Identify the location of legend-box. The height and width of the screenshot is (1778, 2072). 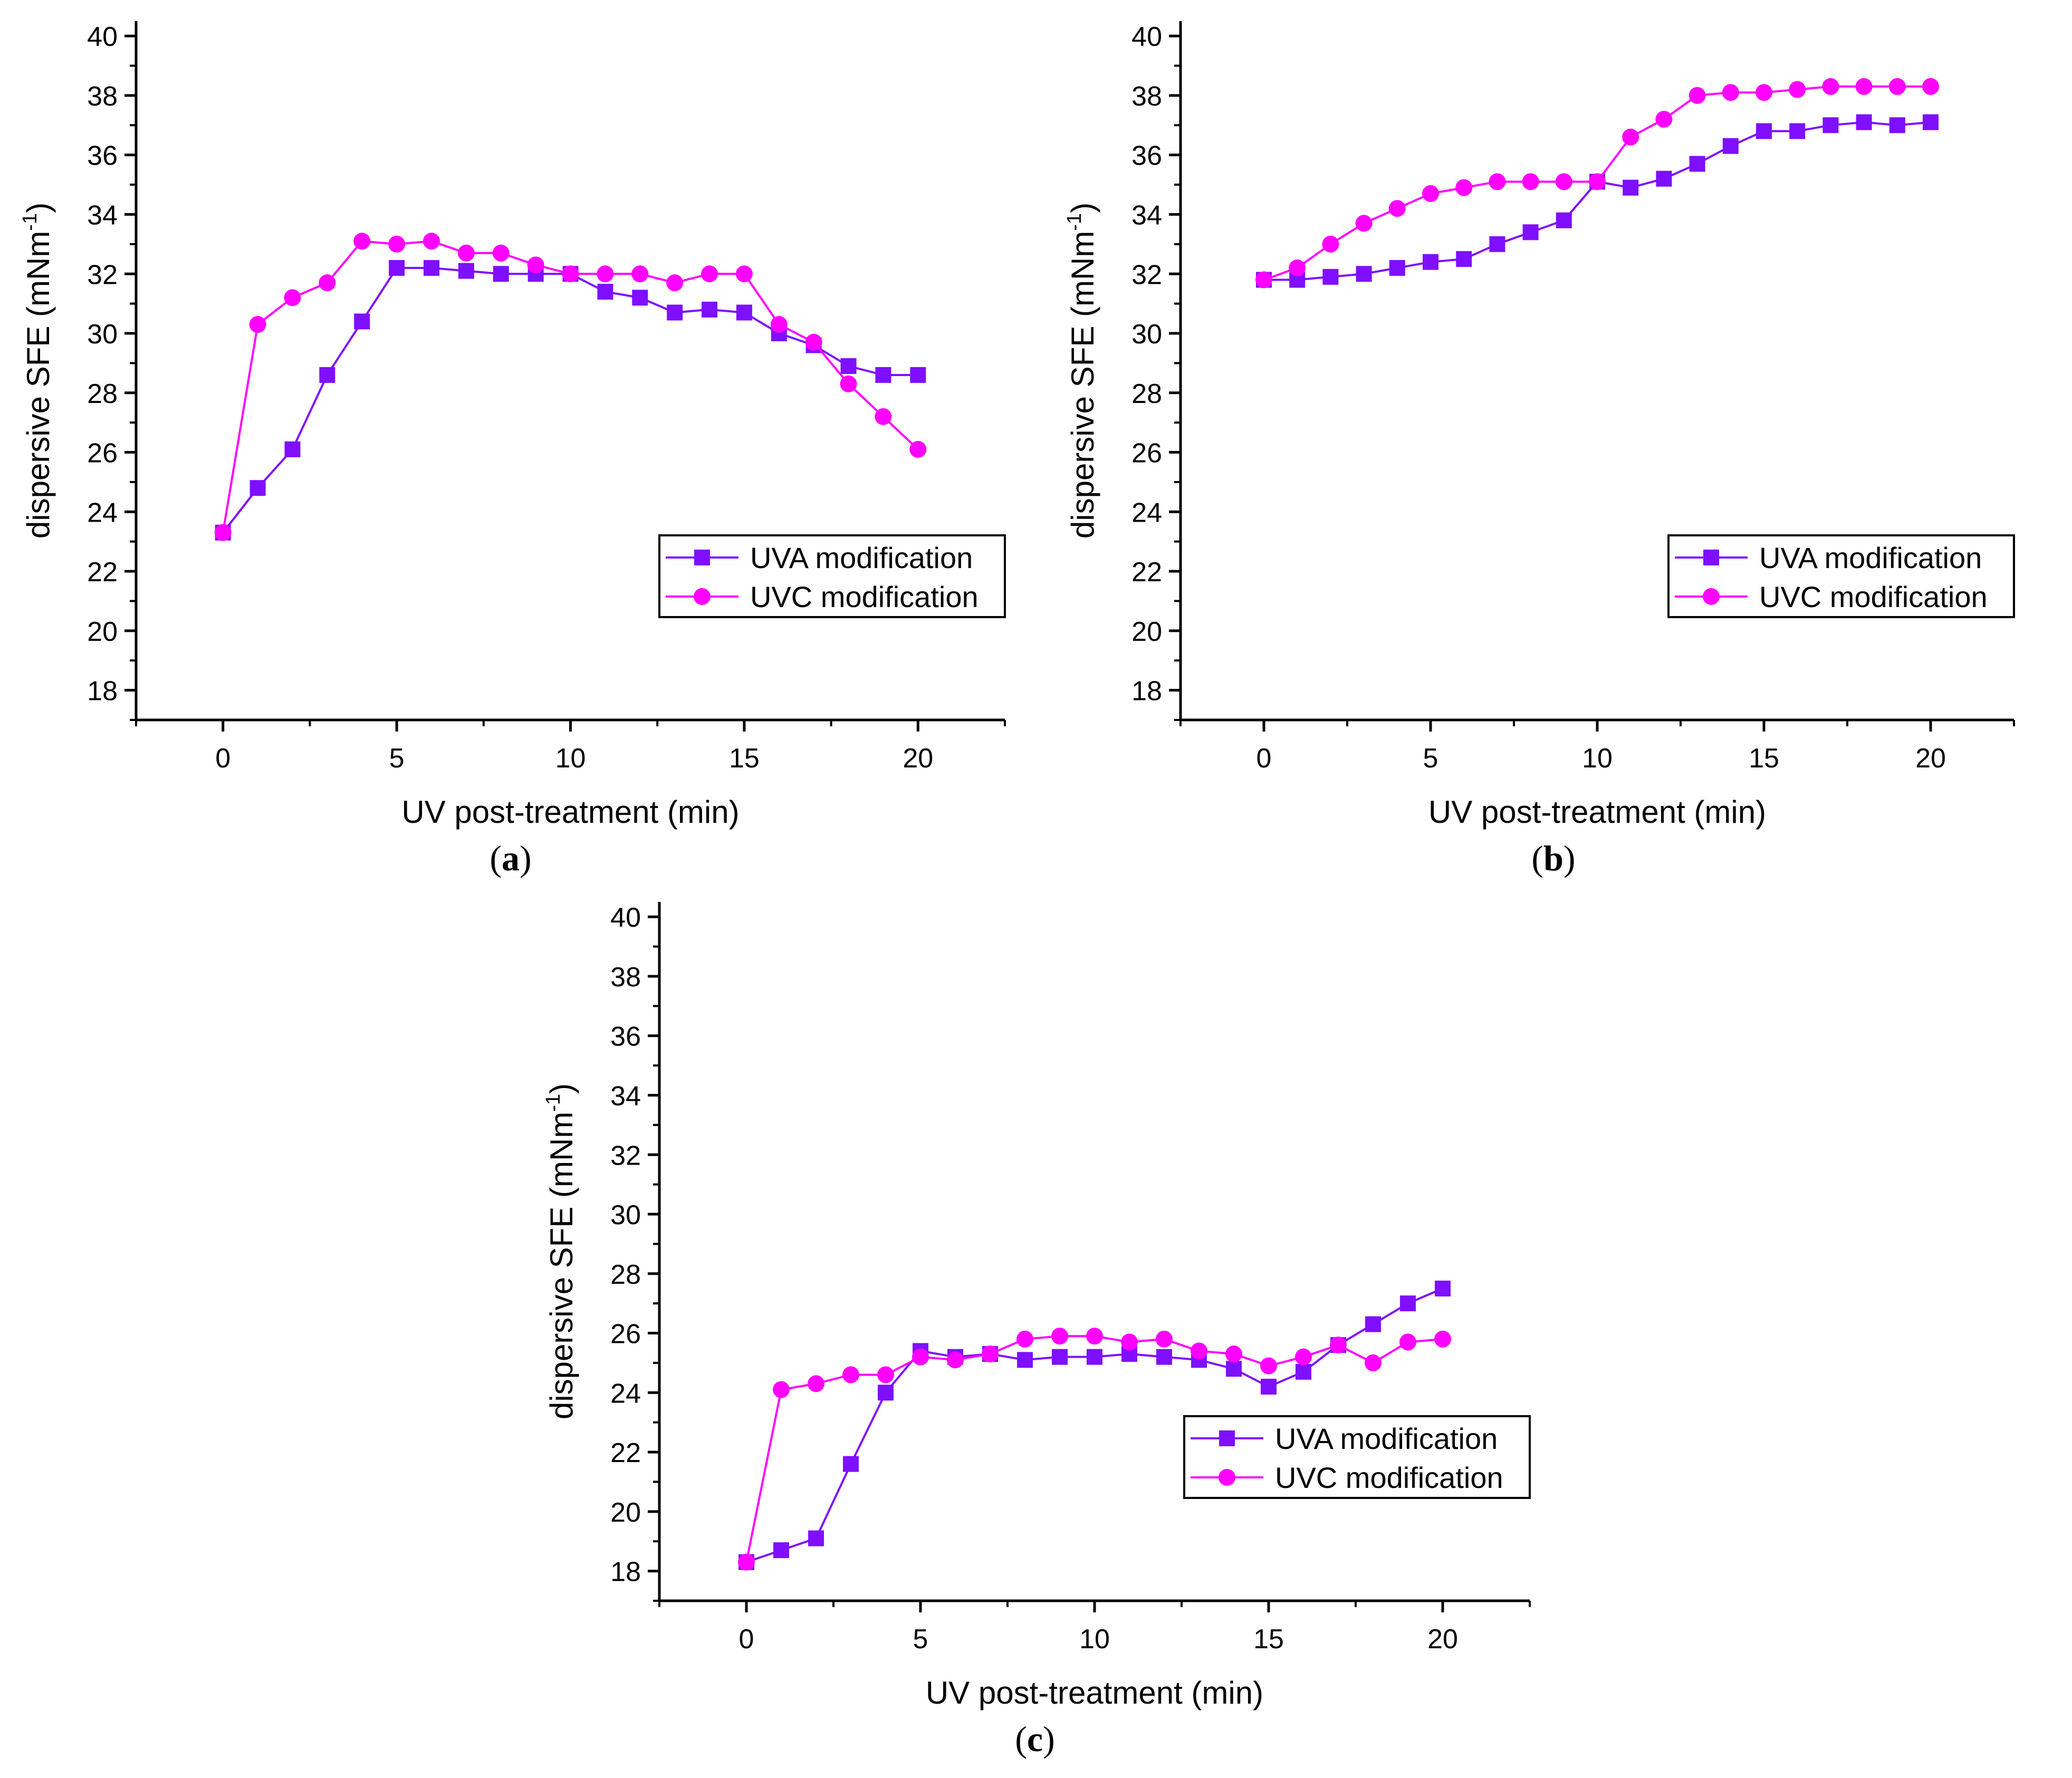
(832, 576).